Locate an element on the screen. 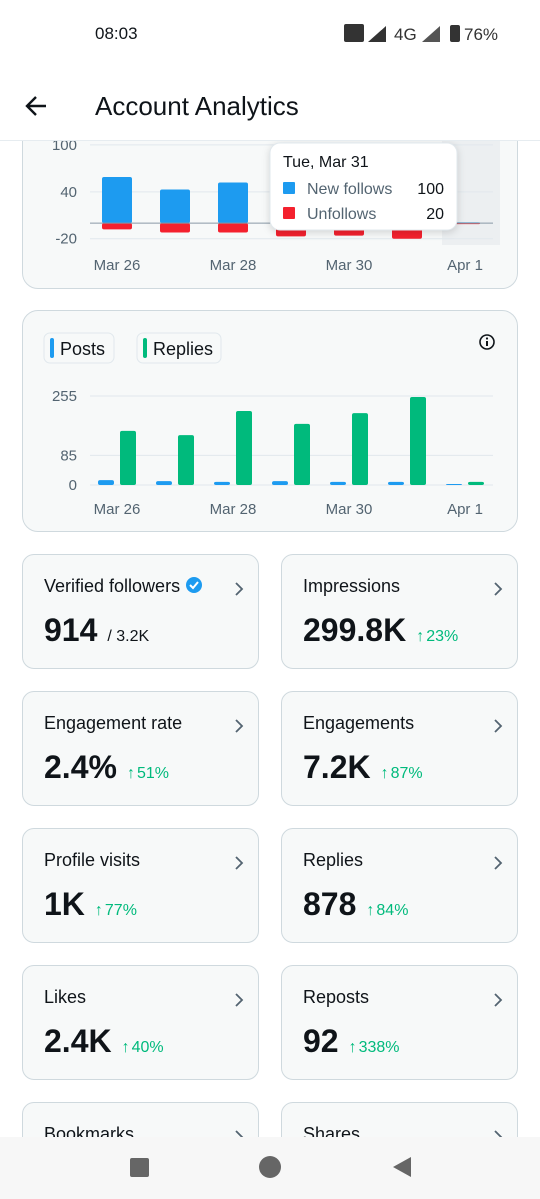 Image resolution: width=540 pixels, height=1199 pixels. battery-level: 76% is located at coordinates (481, 34).